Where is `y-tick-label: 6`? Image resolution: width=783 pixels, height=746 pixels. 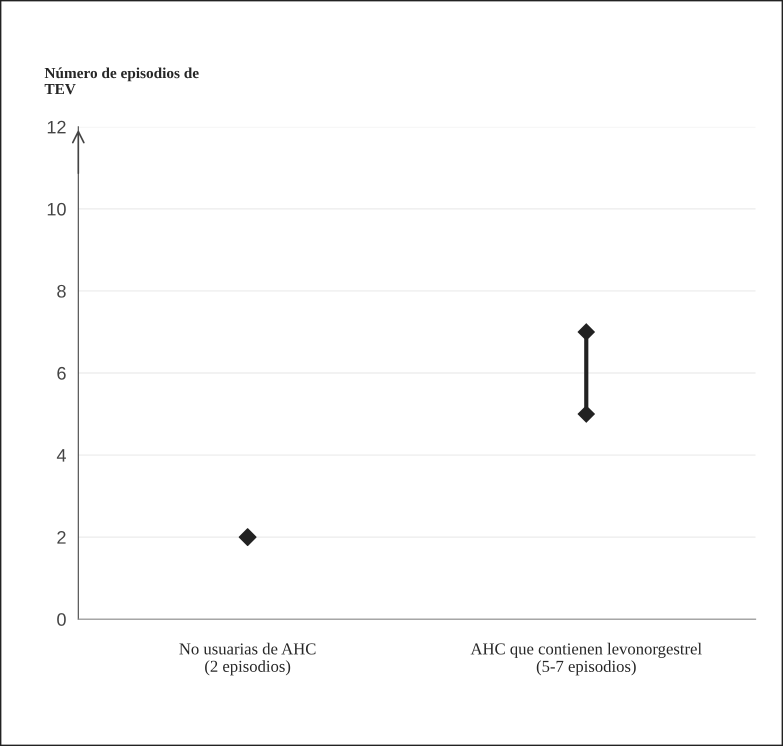 y-tick-label: 6 is located at coordinates (61, 373).